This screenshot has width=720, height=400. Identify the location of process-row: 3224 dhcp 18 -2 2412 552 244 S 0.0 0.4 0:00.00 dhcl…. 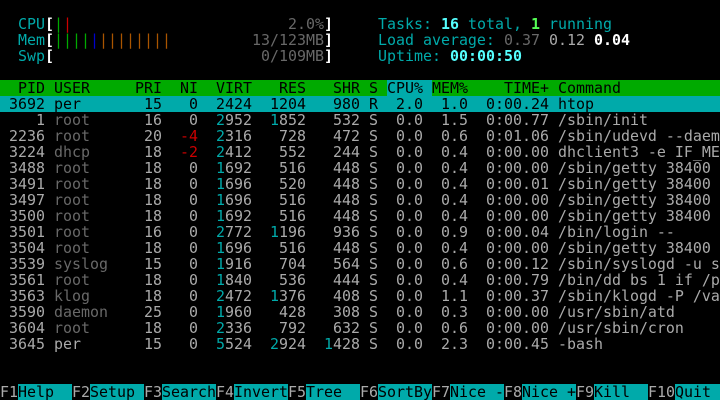
(360, 152).